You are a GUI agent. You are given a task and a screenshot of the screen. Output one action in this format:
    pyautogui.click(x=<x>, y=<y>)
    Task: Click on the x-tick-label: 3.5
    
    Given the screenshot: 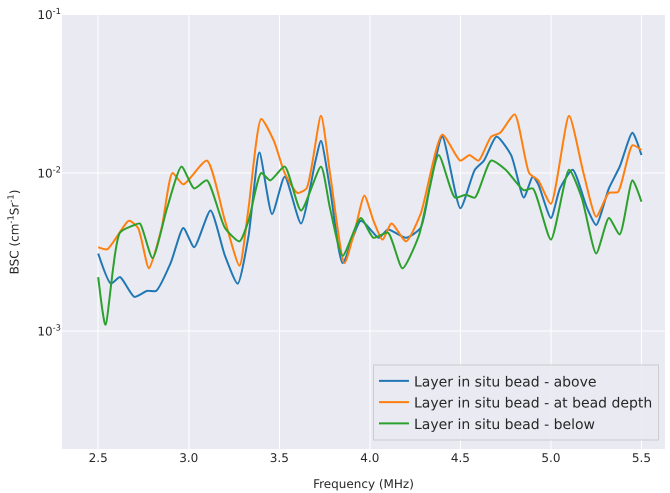 What is the action you would take?
    pyautogui.click(x=279, y=458)
    